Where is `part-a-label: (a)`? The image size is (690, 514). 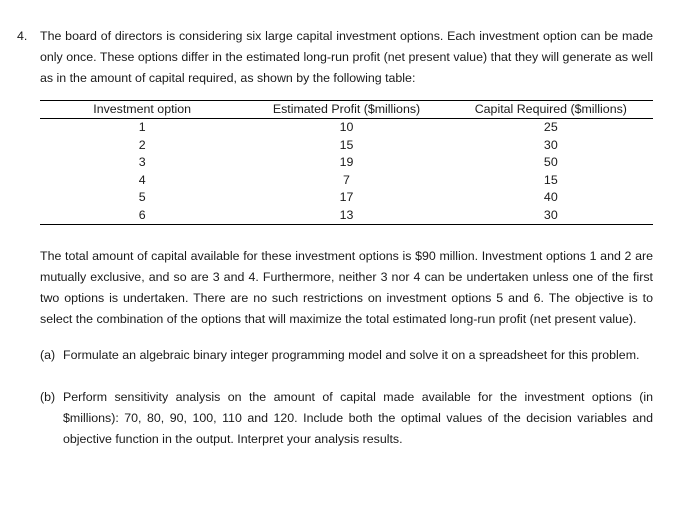
part-a-label: (a) is located at coordinates (48, 355).